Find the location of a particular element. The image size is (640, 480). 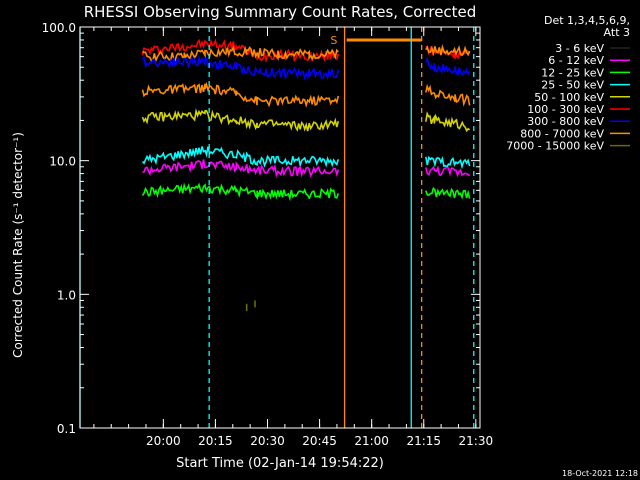

x-axis-label: Start Time (02-Jan-14 19:54:22) is located at coordinates (280, 463).